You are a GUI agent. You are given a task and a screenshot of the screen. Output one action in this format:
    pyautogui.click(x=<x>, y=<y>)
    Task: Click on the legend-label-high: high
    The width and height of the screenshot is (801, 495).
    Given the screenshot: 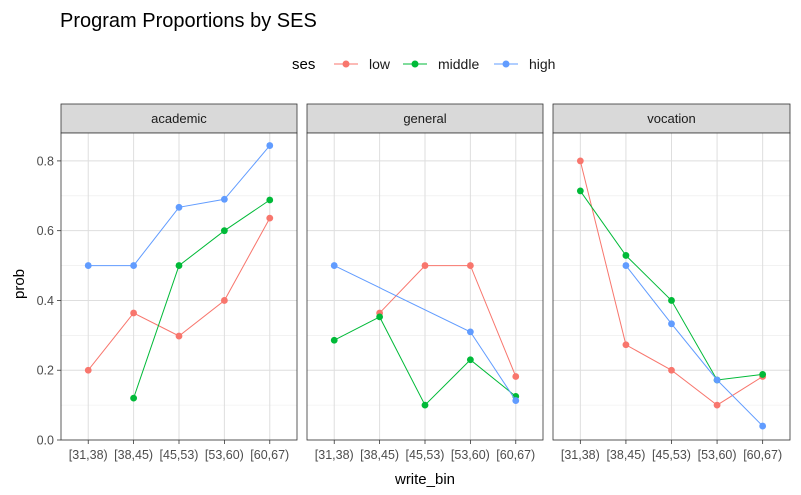 What is the action you would take?
    pyautogui.click(x=542, y=64)
    